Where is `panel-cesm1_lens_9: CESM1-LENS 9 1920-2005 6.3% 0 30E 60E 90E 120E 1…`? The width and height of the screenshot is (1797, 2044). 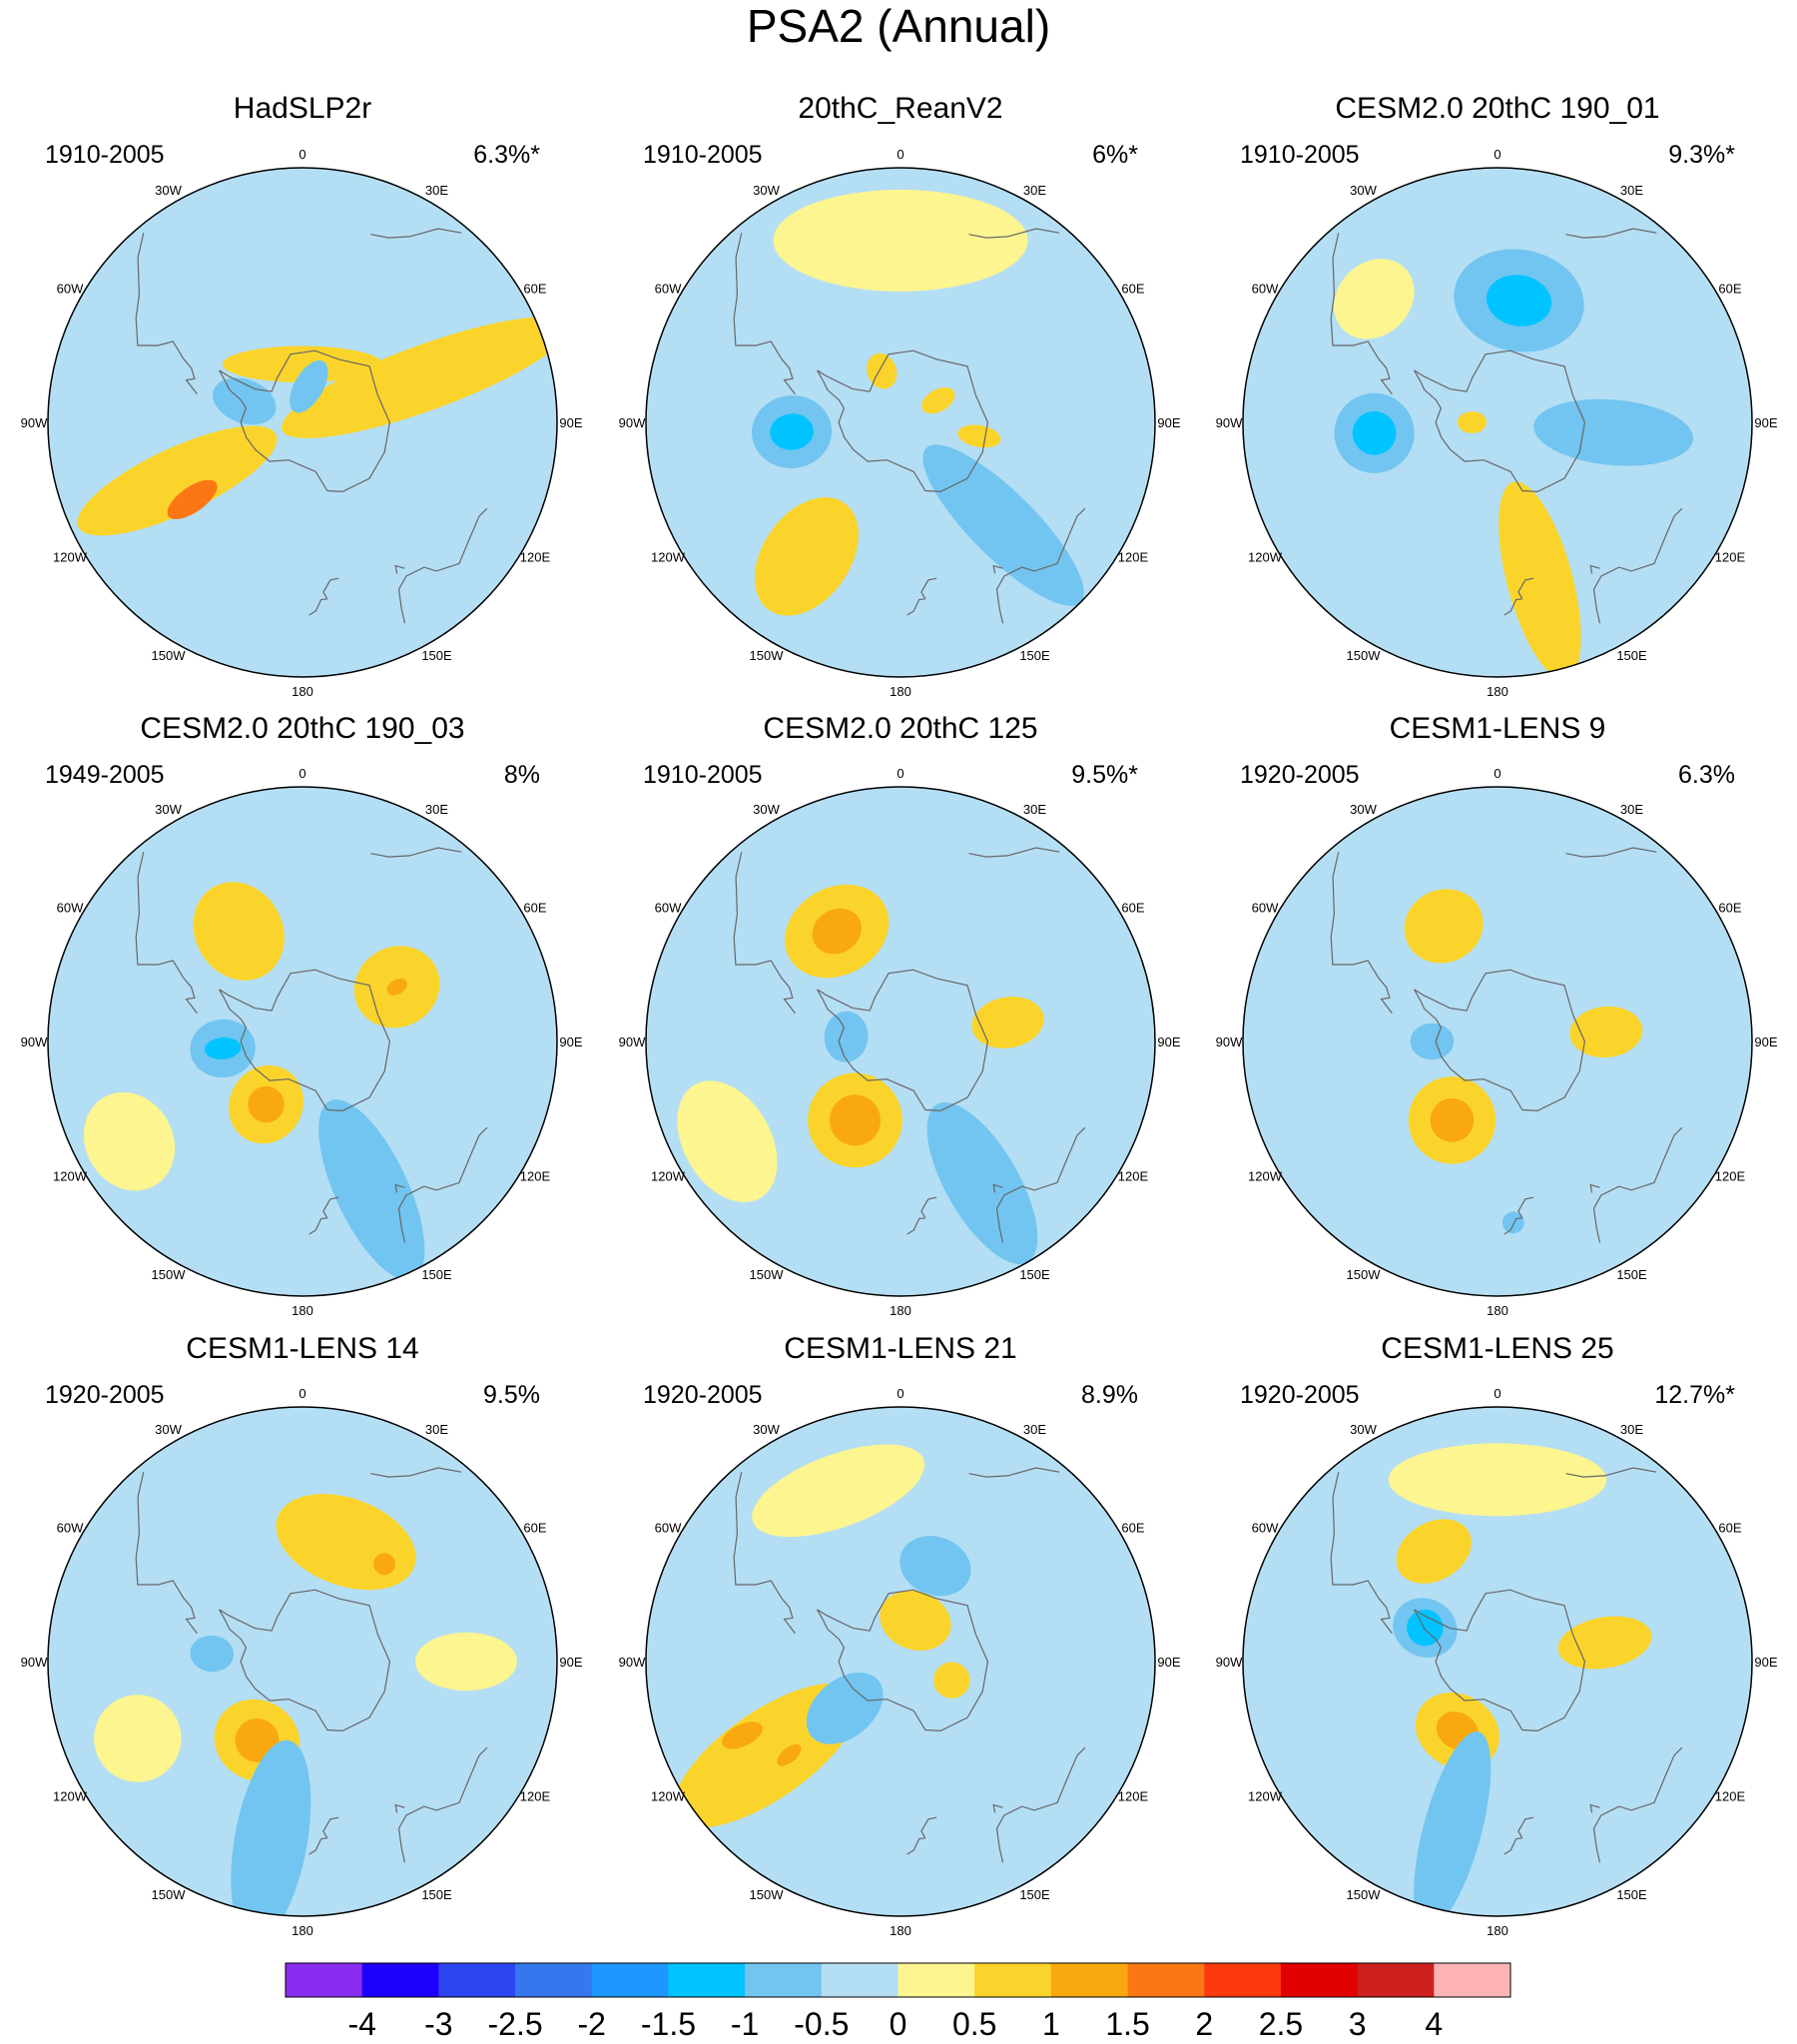
panel-cesm1_lens_9: CESM1-LENS 9 1920-2005 6.3% 0 30E 60E 90E 120E 1… is located at coordinates (1497, 1015).